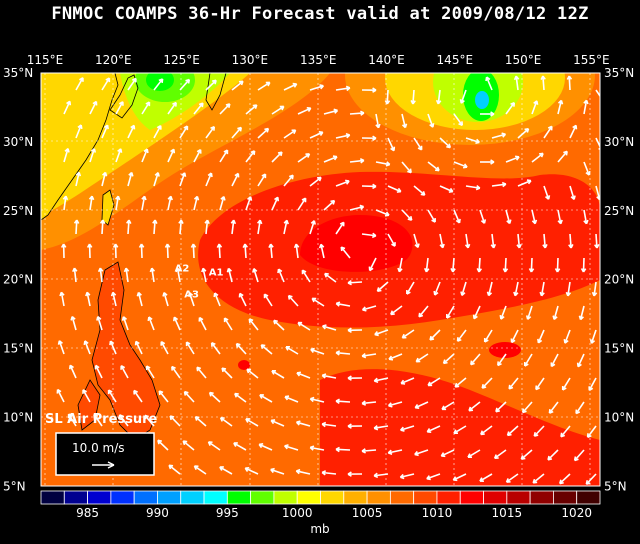  Describe the element at coordinates (619, 73) in the screenshot. I see `lat-label-right: 35°N` at that location.